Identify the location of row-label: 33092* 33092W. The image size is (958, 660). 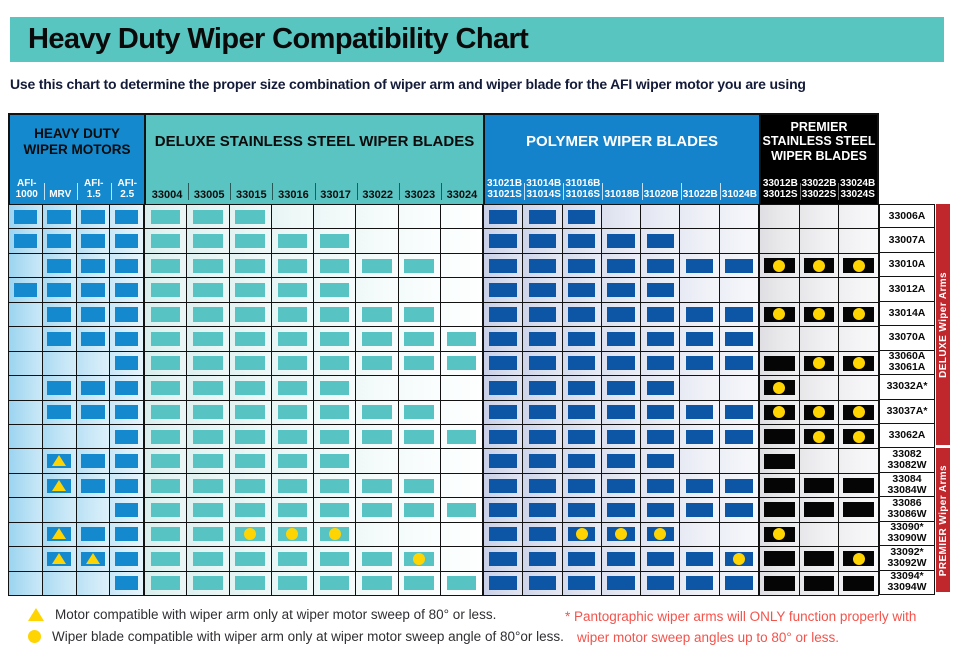
(907, 558).